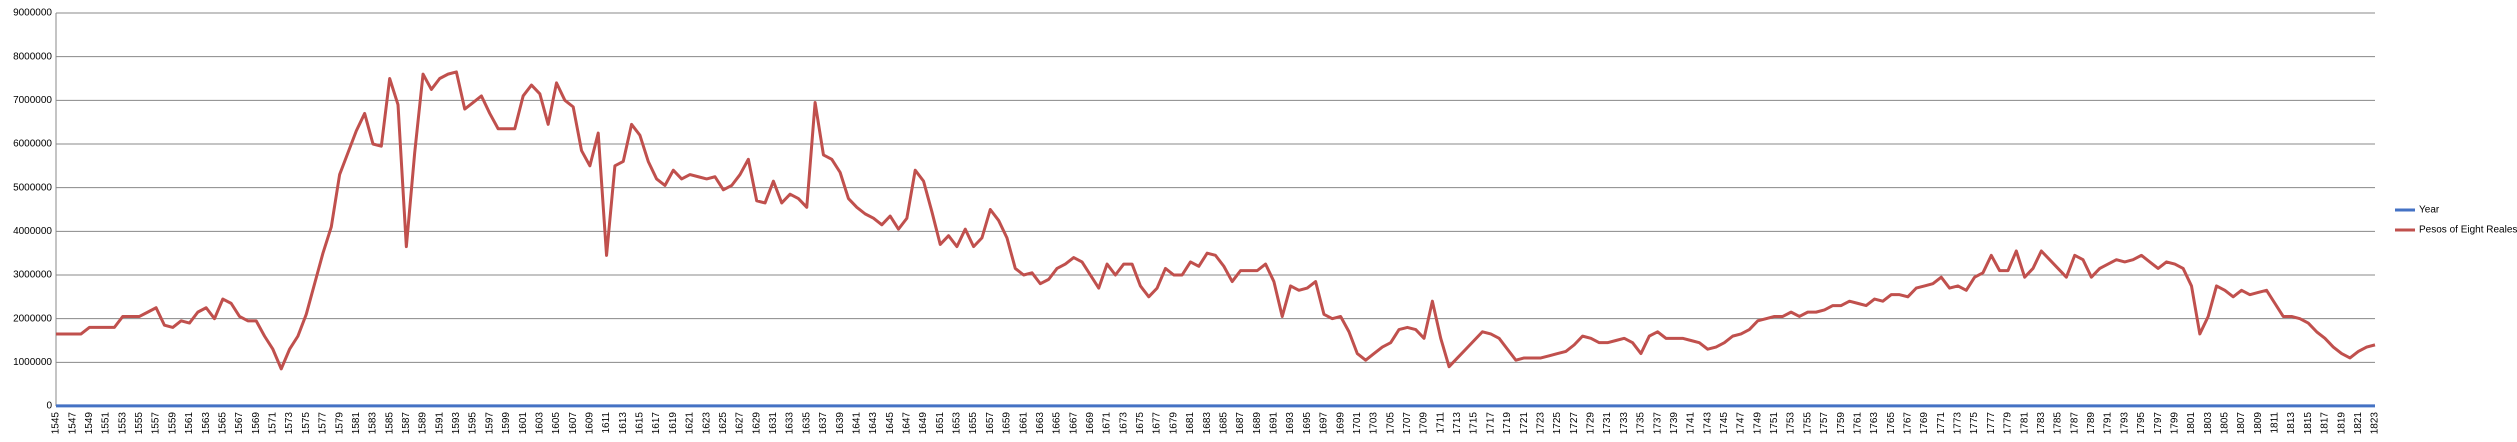 The width and height of the screenshot is (2517, 442). Describe the element at coordinates (790, 423) in the screenshot. I see `x-tick-label: 1633` at that location.